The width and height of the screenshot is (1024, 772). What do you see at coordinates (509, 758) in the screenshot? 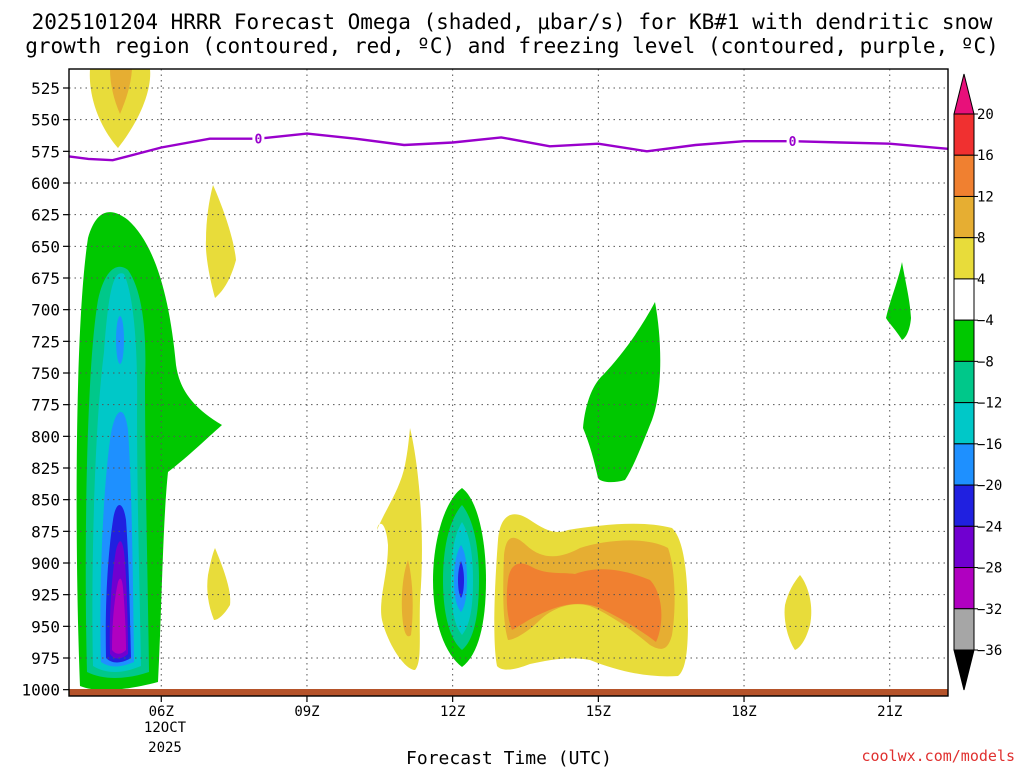
I see `x-axis-label: Forecast Time (UTC)` at bounding box center [509, 758].